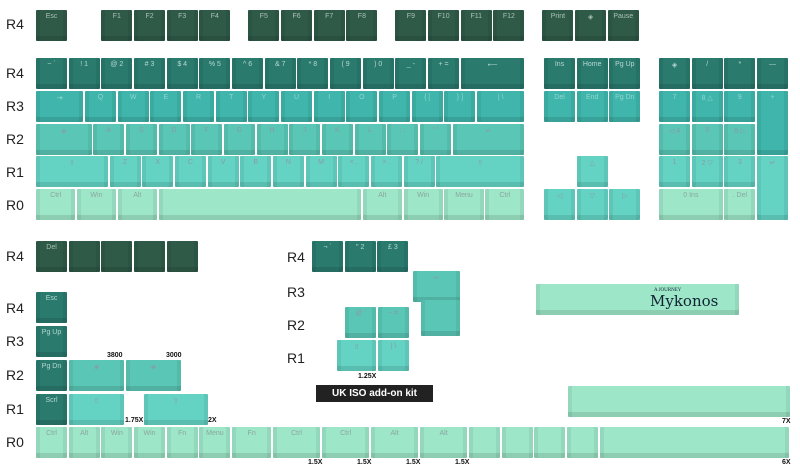 The width and height of the screenshot is (800, 474). I want to click on keycap-home-row: ↵, so click(488, 140).